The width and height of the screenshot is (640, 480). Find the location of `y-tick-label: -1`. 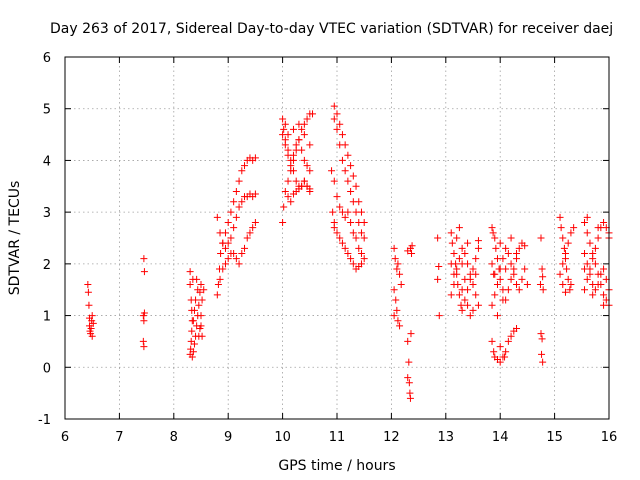

y-tick-label: -1 is located at coordinates (44, 420).